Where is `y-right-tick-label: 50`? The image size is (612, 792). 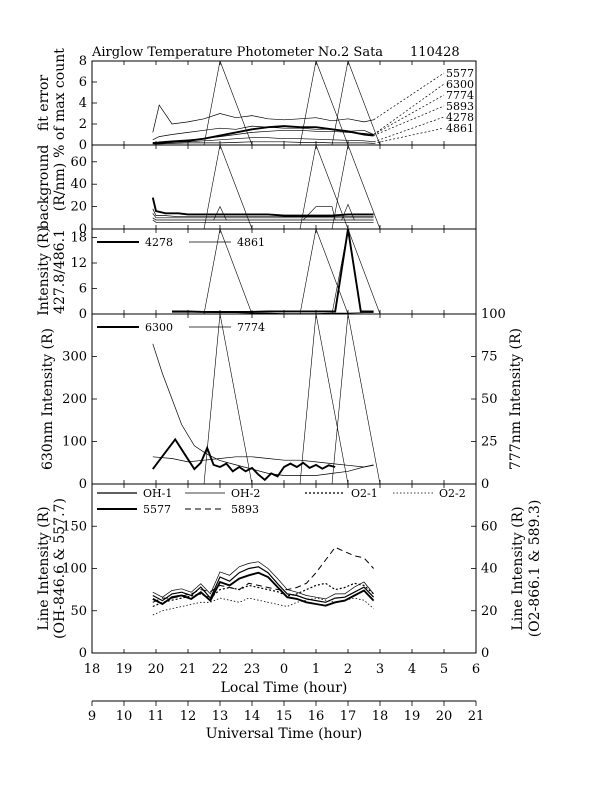 y-right-tick-label: 50 is located at coordinates (489, 399).